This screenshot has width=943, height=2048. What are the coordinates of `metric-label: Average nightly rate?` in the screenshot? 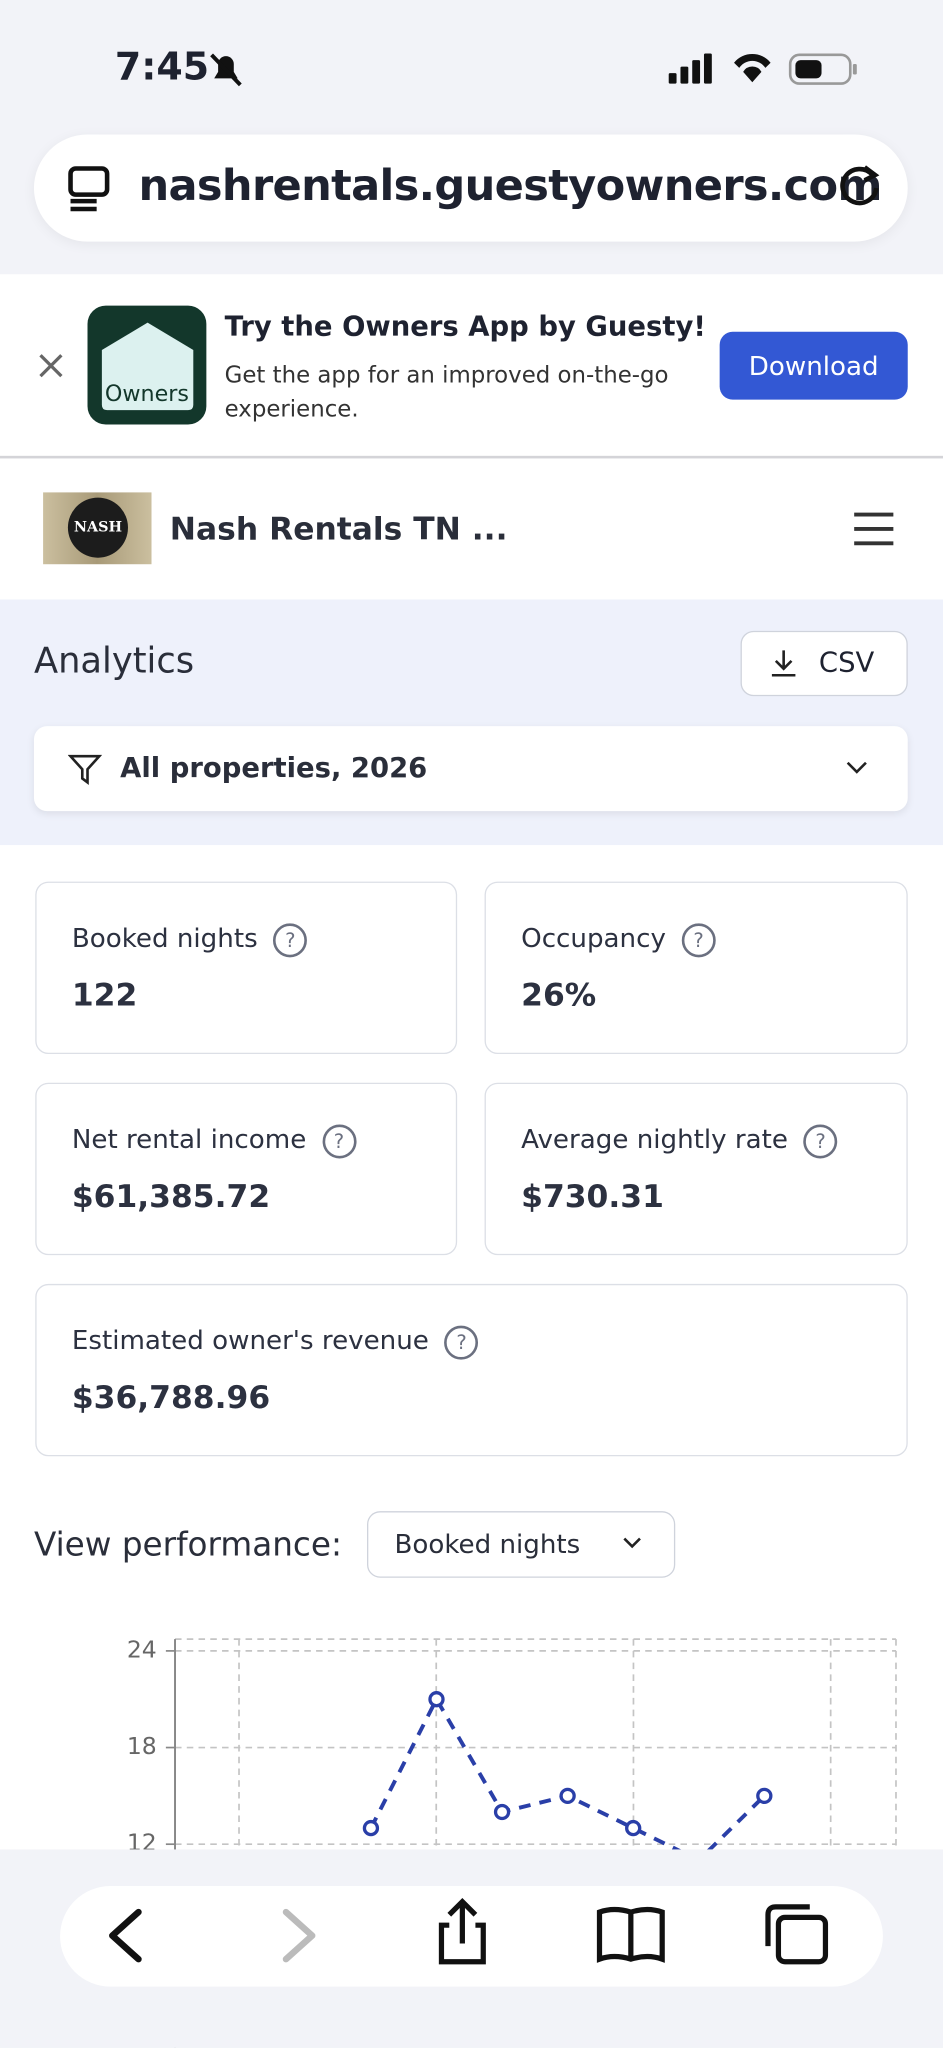 It's located at (679, 1140).